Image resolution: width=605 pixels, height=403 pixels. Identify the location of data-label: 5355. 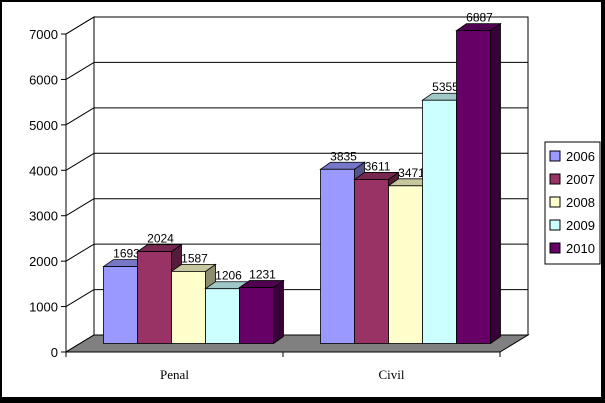
(445, 87).